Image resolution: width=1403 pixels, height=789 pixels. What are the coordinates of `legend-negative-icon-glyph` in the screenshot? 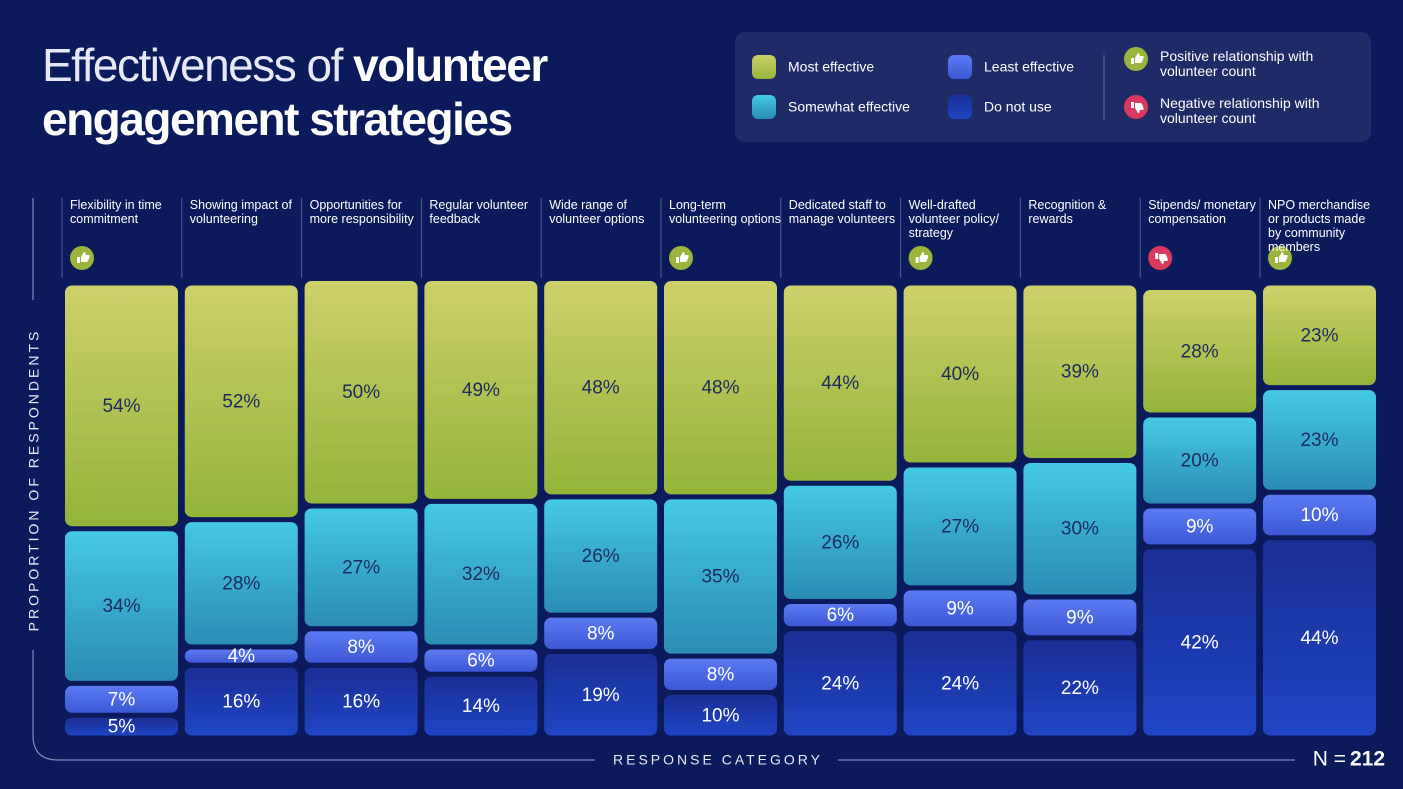 It's located at (1137, 107).